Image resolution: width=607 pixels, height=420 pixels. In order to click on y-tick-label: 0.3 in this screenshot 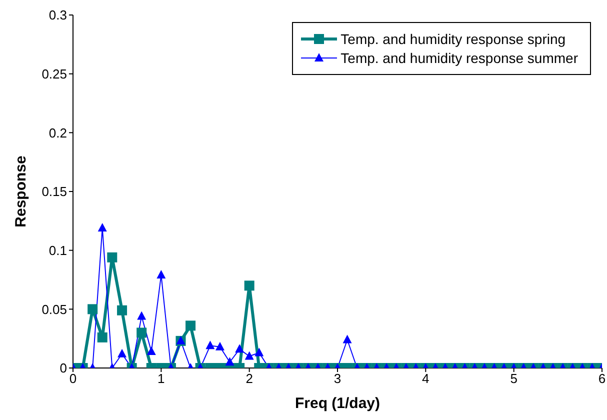, I will do `click(57, 15)`.